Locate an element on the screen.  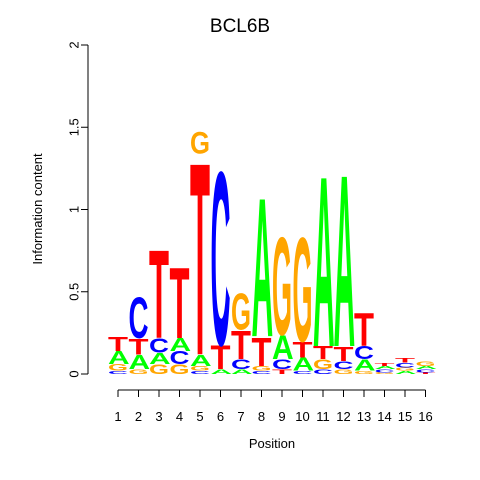
x-tick-label: 9 is located at coordinates (281, 416).